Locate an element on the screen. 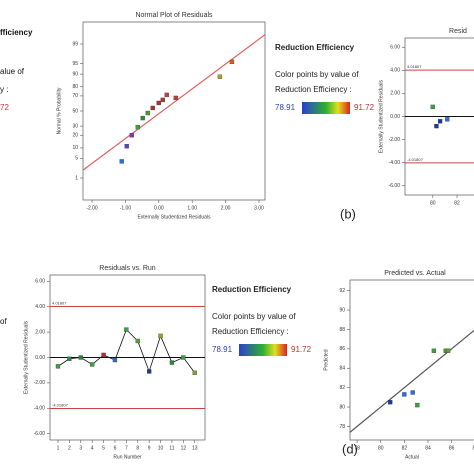  legend-title: Reduction Efficiency is located at coordinates (315, 47).